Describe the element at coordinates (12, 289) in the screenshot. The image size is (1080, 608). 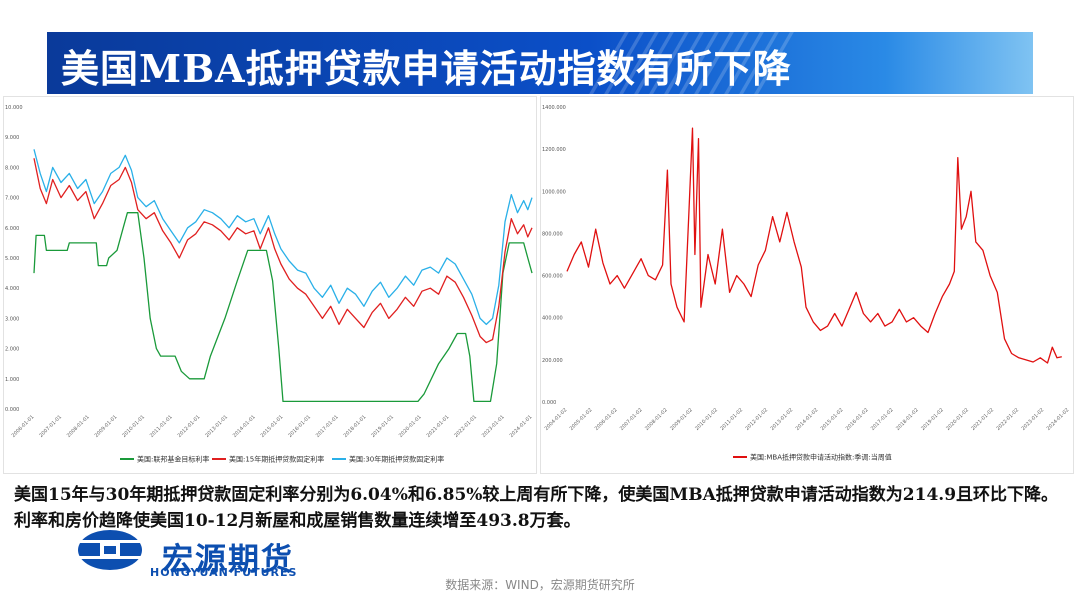
I see `y-tick-label: 4.000` at that location.